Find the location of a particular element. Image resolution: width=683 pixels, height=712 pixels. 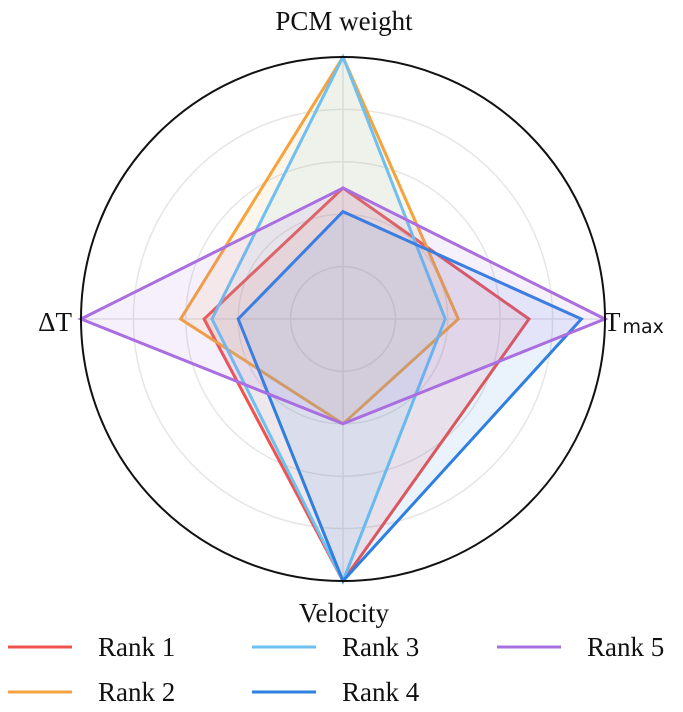

axis-label-tmax-sub: max is located at coordinates (643, 327).